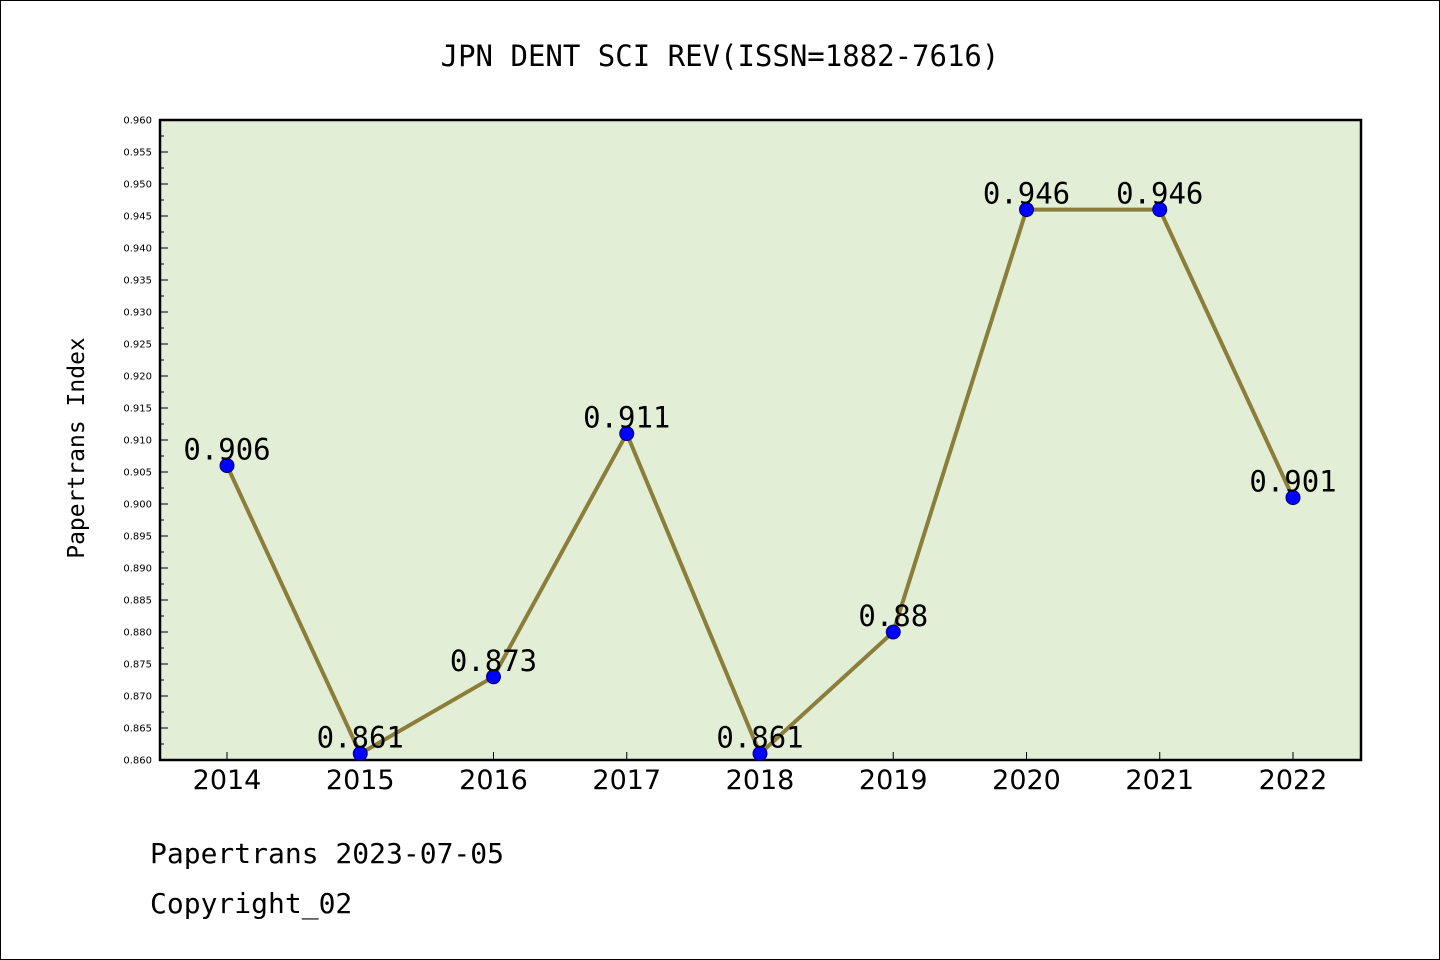 The width and height of the screenshot is (1440, 960). Describe the element at coordinates (137, 665) in the screenshot. I see `y-tick-label: 0.875` at that location.